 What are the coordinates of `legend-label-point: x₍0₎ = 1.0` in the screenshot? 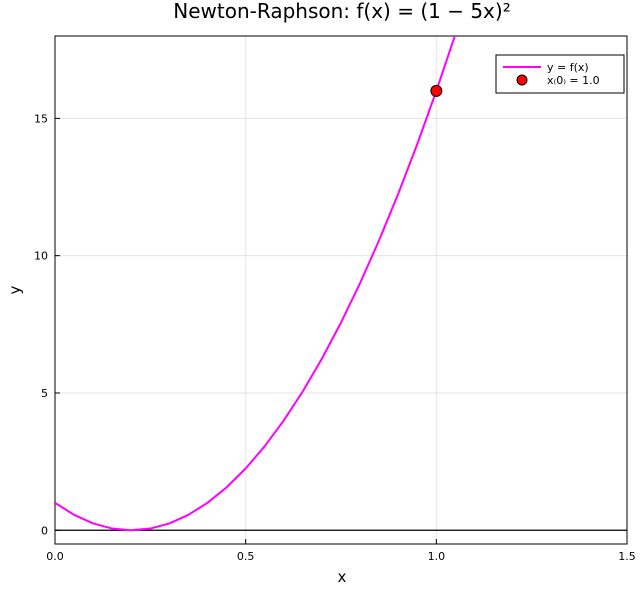 It's located at (573, 80).